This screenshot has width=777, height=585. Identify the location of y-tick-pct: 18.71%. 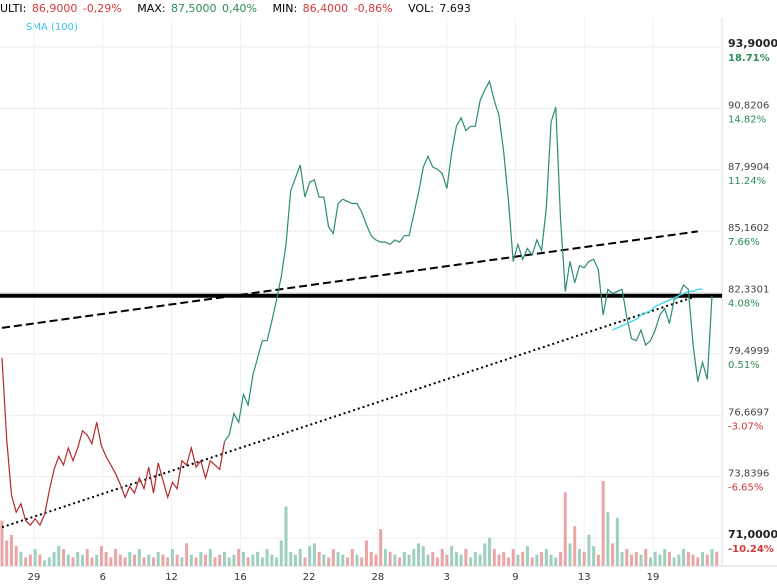
(749, 58).